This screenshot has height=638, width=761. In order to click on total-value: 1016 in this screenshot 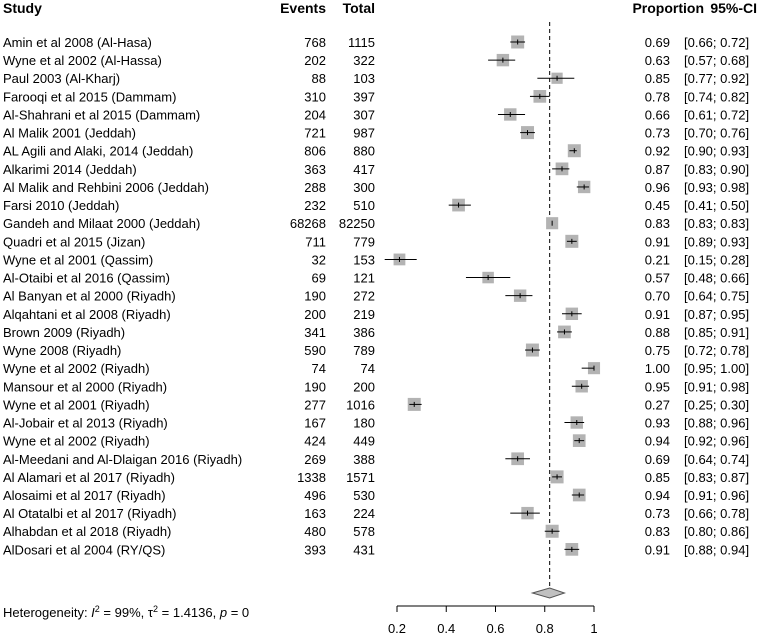, I will do `click(360, 404)`.